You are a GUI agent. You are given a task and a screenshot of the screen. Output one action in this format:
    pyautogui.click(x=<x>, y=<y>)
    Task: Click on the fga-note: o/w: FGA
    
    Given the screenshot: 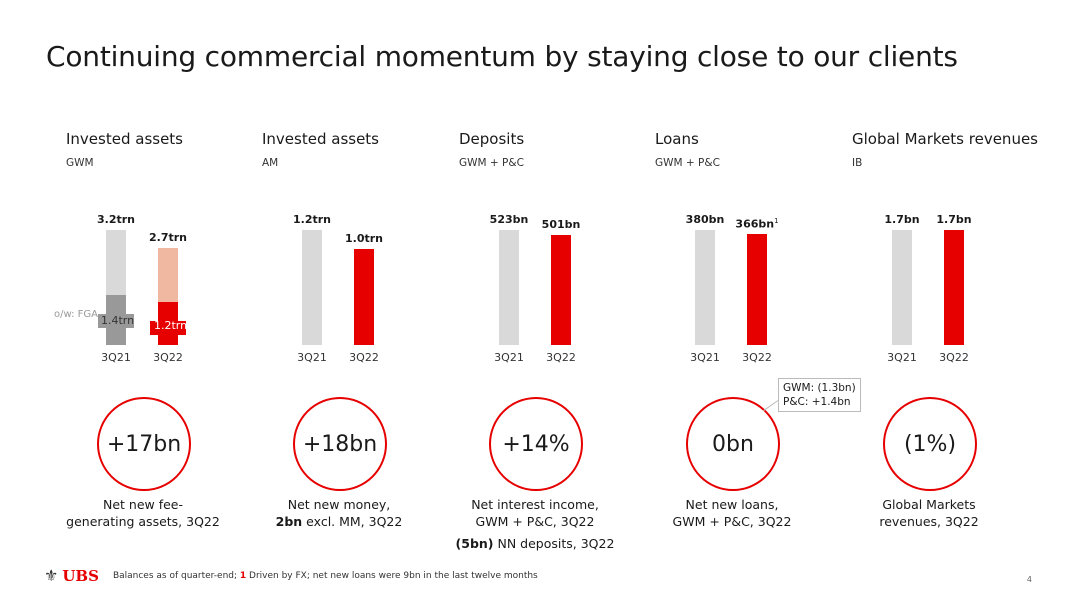 What is the action you would take?
    pyautogui.click(x=76, y=314)
    